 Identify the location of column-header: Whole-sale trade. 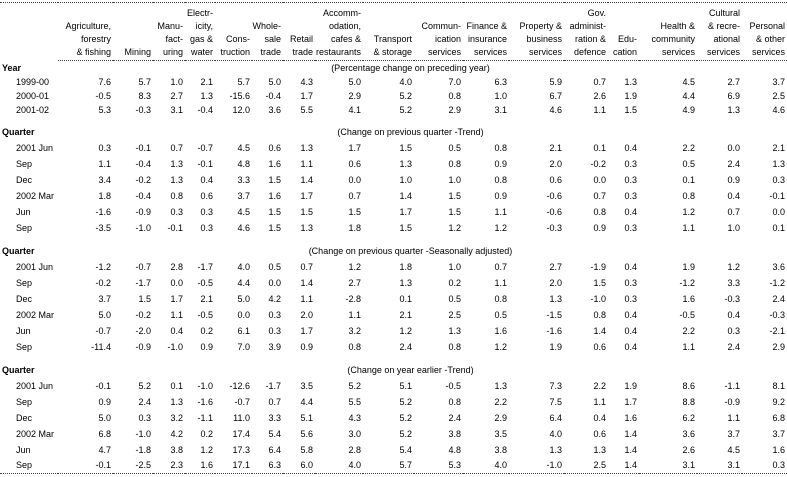
(267, 31).